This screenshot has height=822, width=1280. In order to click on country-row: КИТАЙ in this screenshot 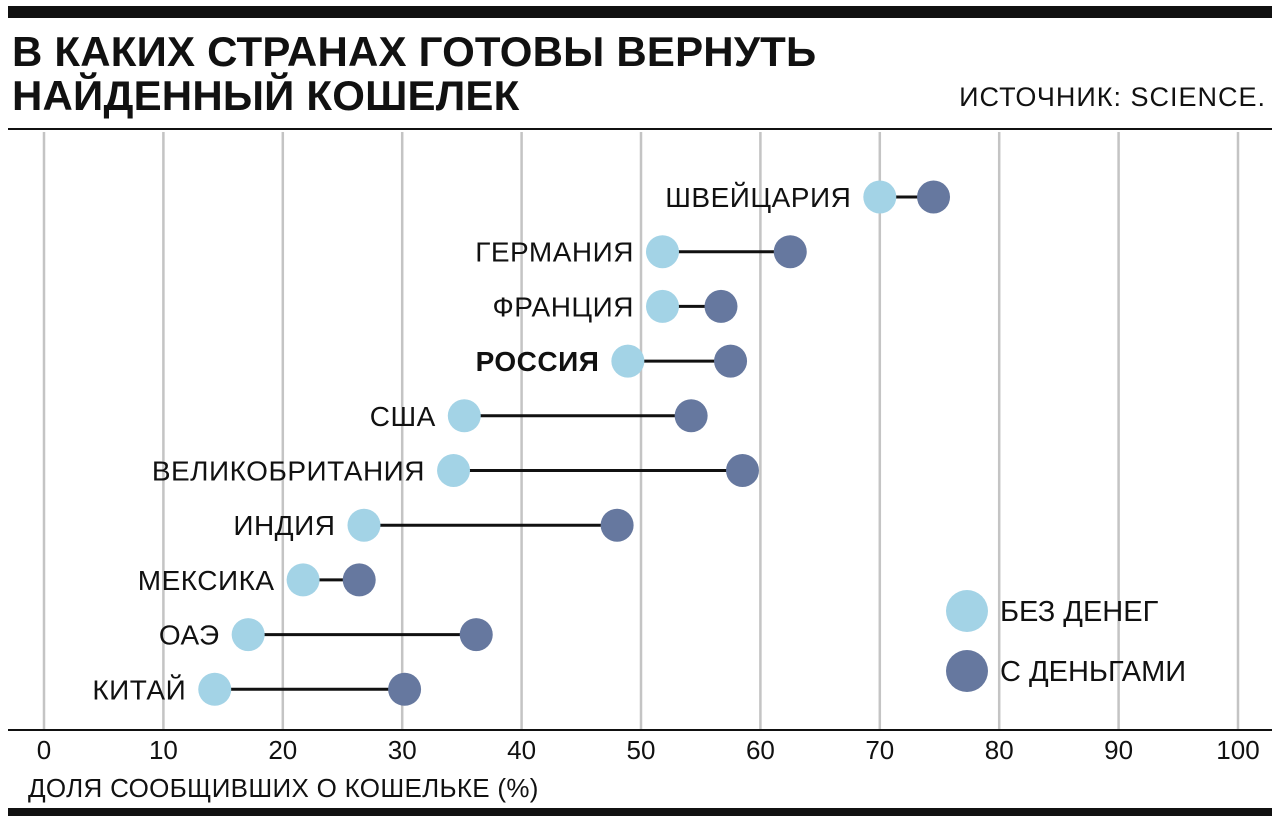, I will do `click(257, 689)`.